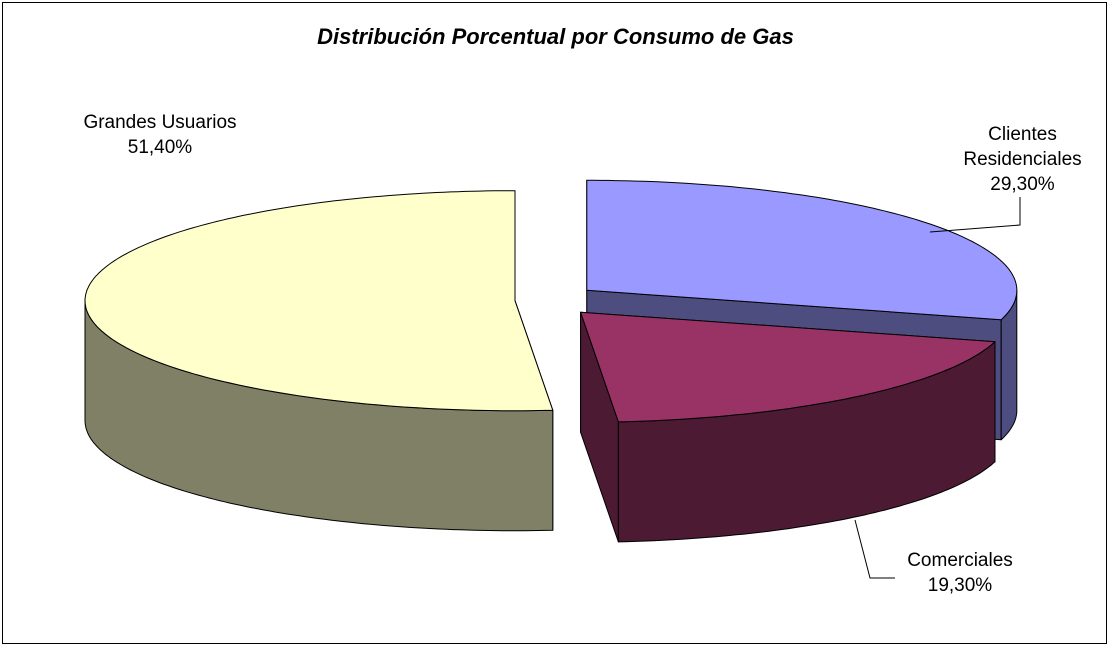 The height and width of the screenshot is (648, 1111). I want to click on category-label: Grandes Usuarios, so click(160, 122).